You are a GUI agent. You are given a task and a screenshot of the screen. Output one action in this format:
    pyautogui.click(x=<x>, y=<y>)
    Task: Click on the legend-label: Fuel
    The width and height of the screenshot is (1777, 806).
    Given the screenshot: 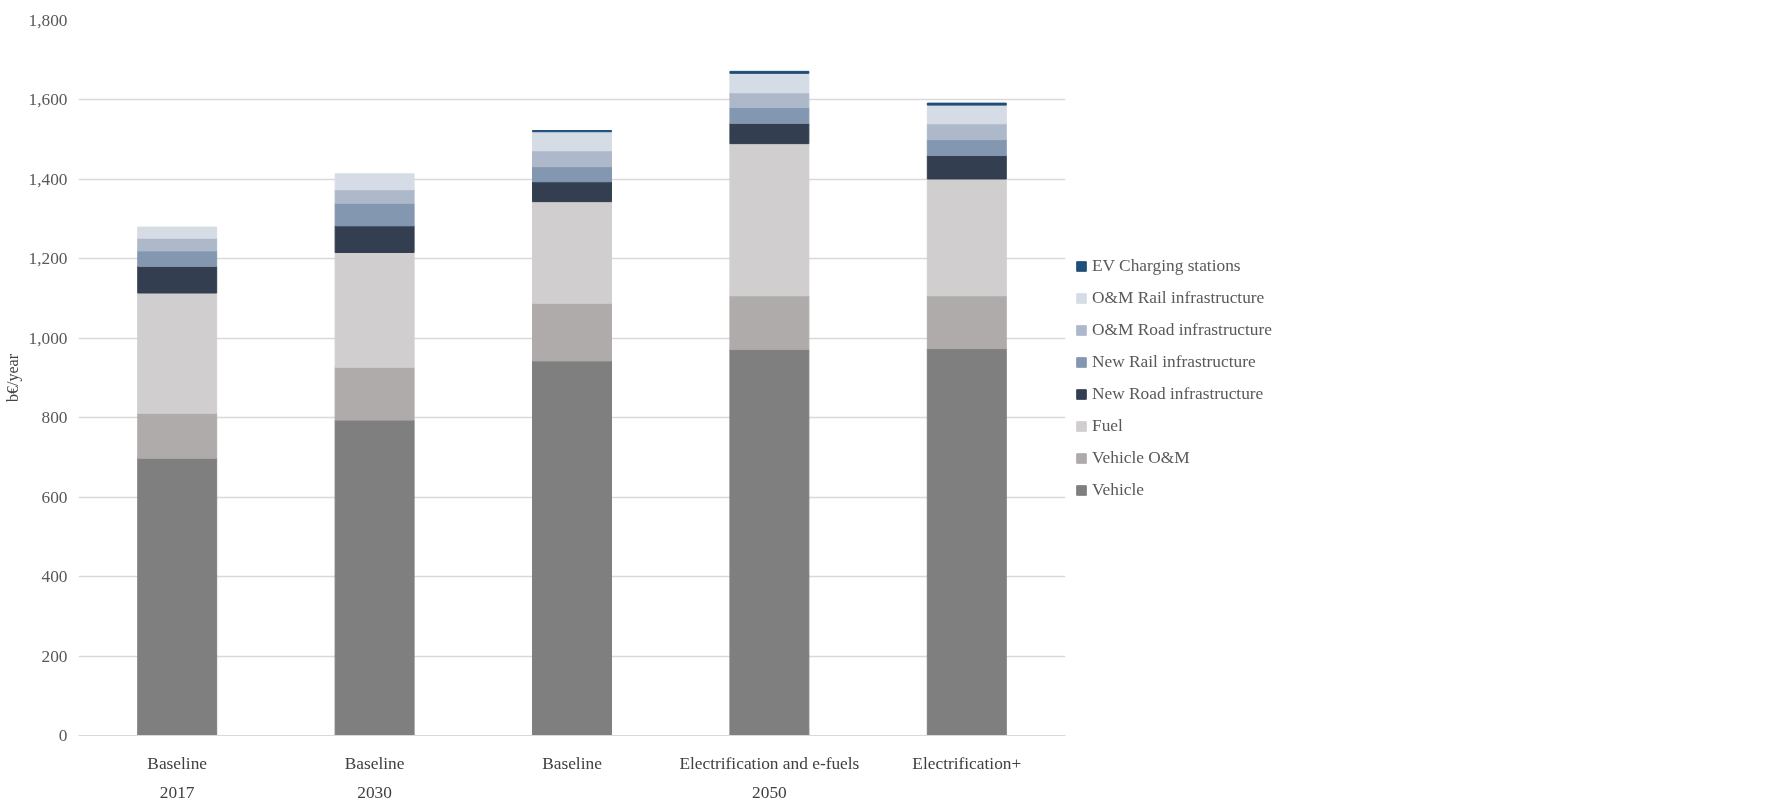 What is the action you would take?
    pyautogui.click(x=1107, y=425)
    